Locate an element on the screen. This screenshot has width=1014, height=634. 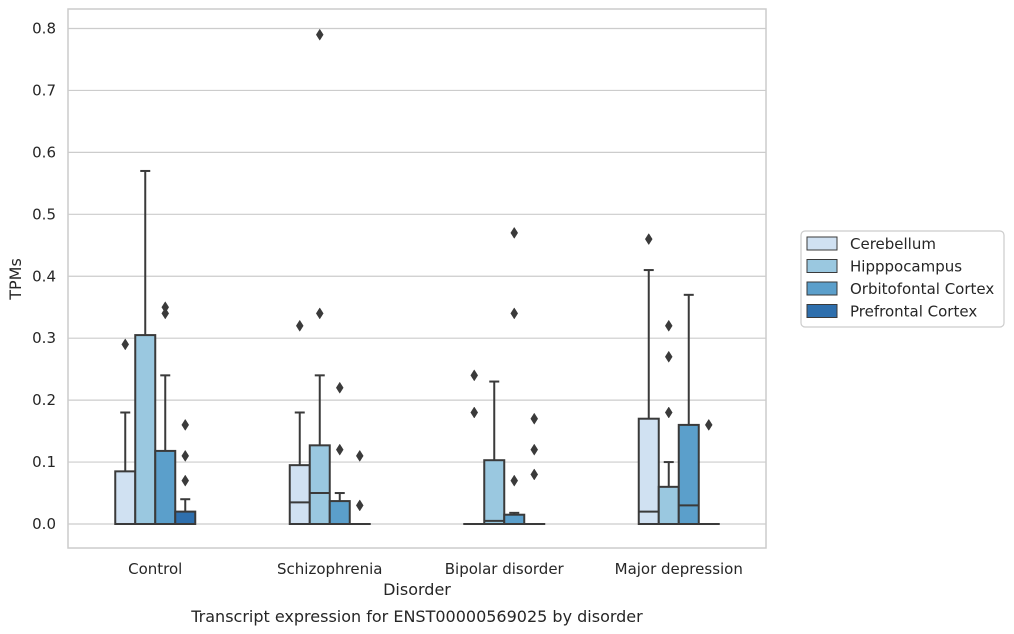
x-axis-title: Disorder is located at coordinates (417, 589).